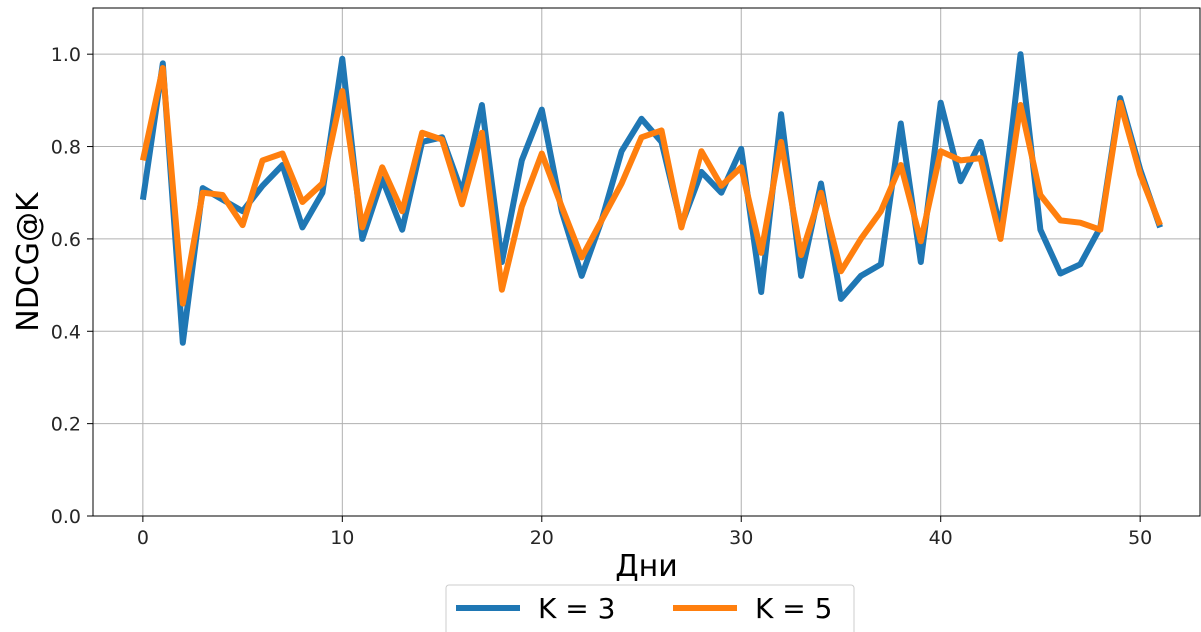 The width and height of the screenshot is (1201, 632). What do you see at coordinates (66, 55) in the screenshot?
I see `y-tick-label: 1.0` at bounding box center [66, 55].